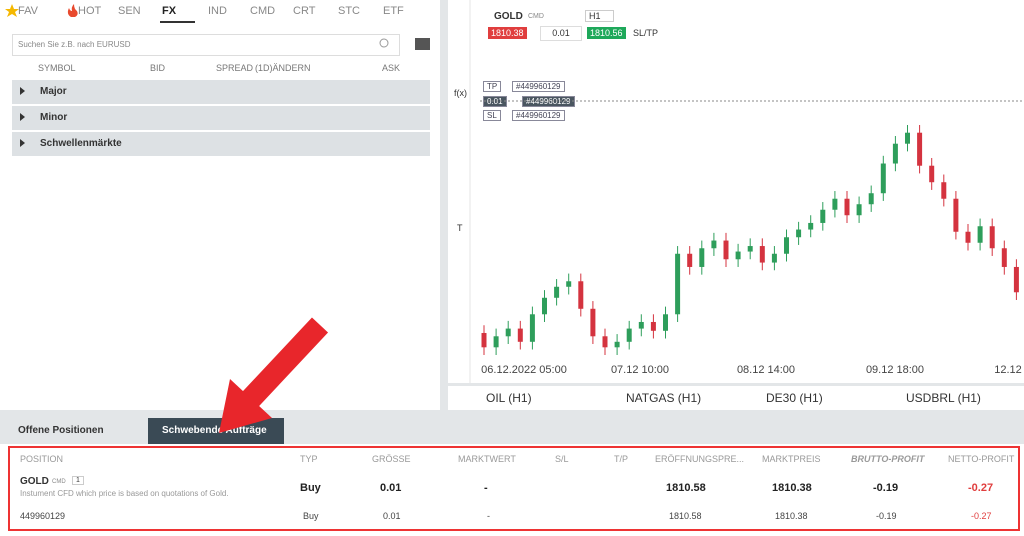 This screenshot has height=536, width=1024. Describe the element at coordinates (460, 93) in the screenshot. I see `toolbar-fx: f(x)` at that location.